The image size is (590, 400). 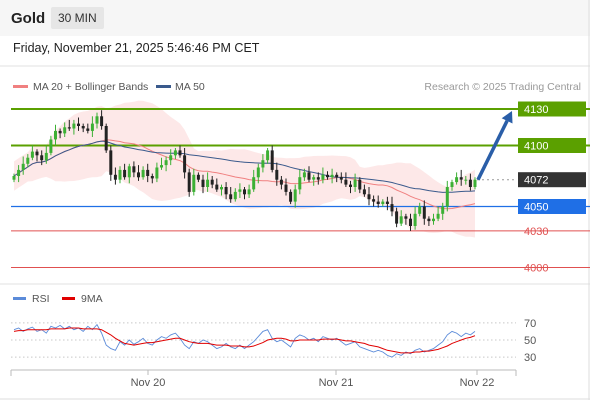 What do you see at coordinates (148, 383) in the screenshot?
I see `x-tick-label: Nov 20` at bounding box center [148, 383].